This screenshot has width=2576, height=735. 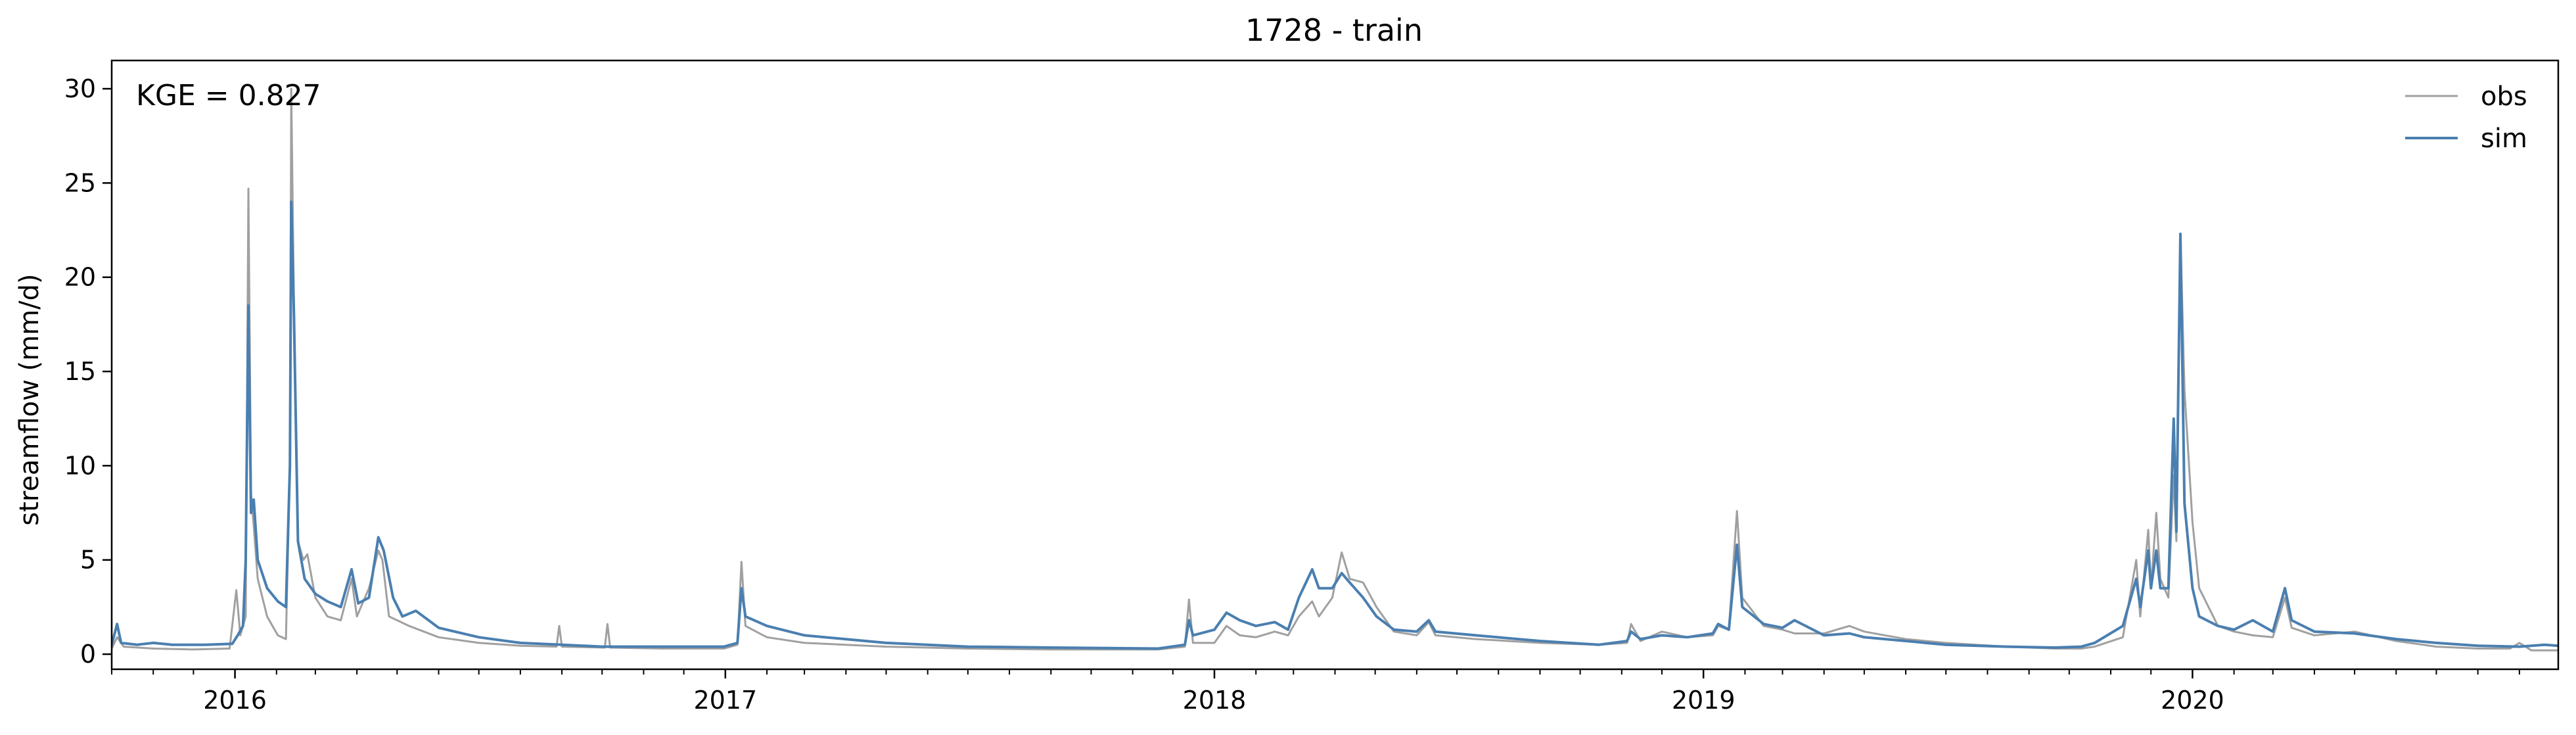 What do you see at coordinates (2504, 139) in the screenshot?
I see `legend-sim-label: sim` at bounding box center [2504, 139].